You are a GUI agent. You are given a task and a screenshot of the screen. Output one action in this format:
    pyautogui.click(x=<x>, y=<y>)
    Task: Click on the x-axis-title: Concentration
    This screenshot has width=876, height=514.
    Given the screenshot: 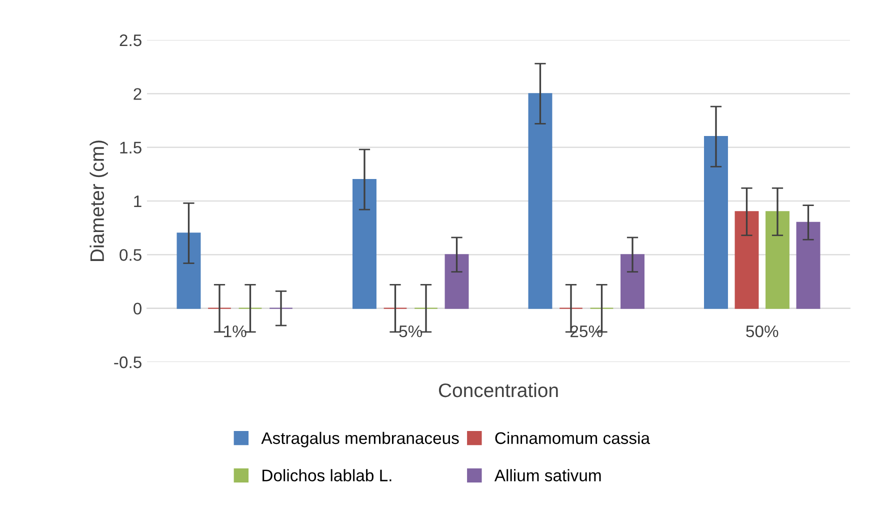 What is the action you would take?
    pyautogui.click(x=498, y=390)
    